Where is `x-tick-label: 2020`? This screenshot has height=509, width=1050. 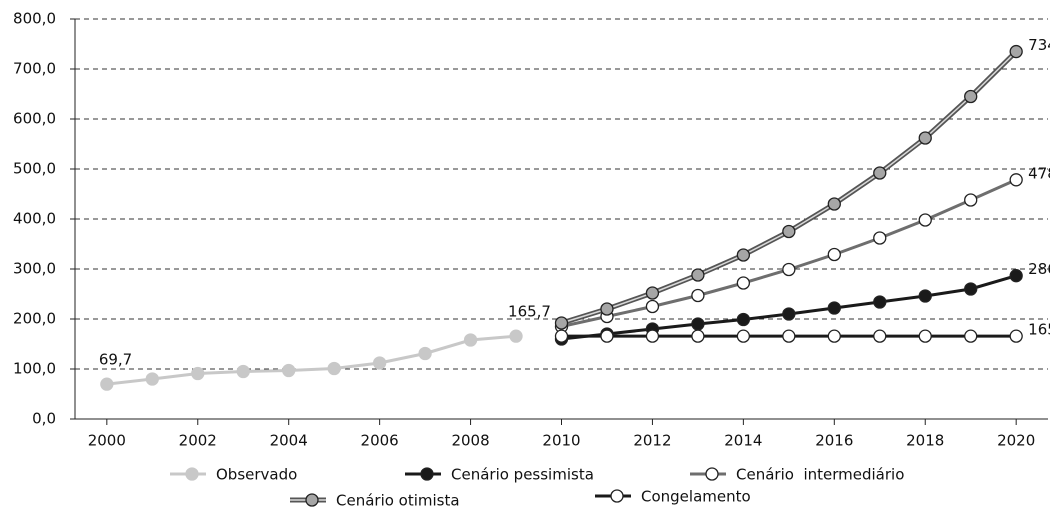
x-tick-label: 2020 is located at coordinates (1016, 441).